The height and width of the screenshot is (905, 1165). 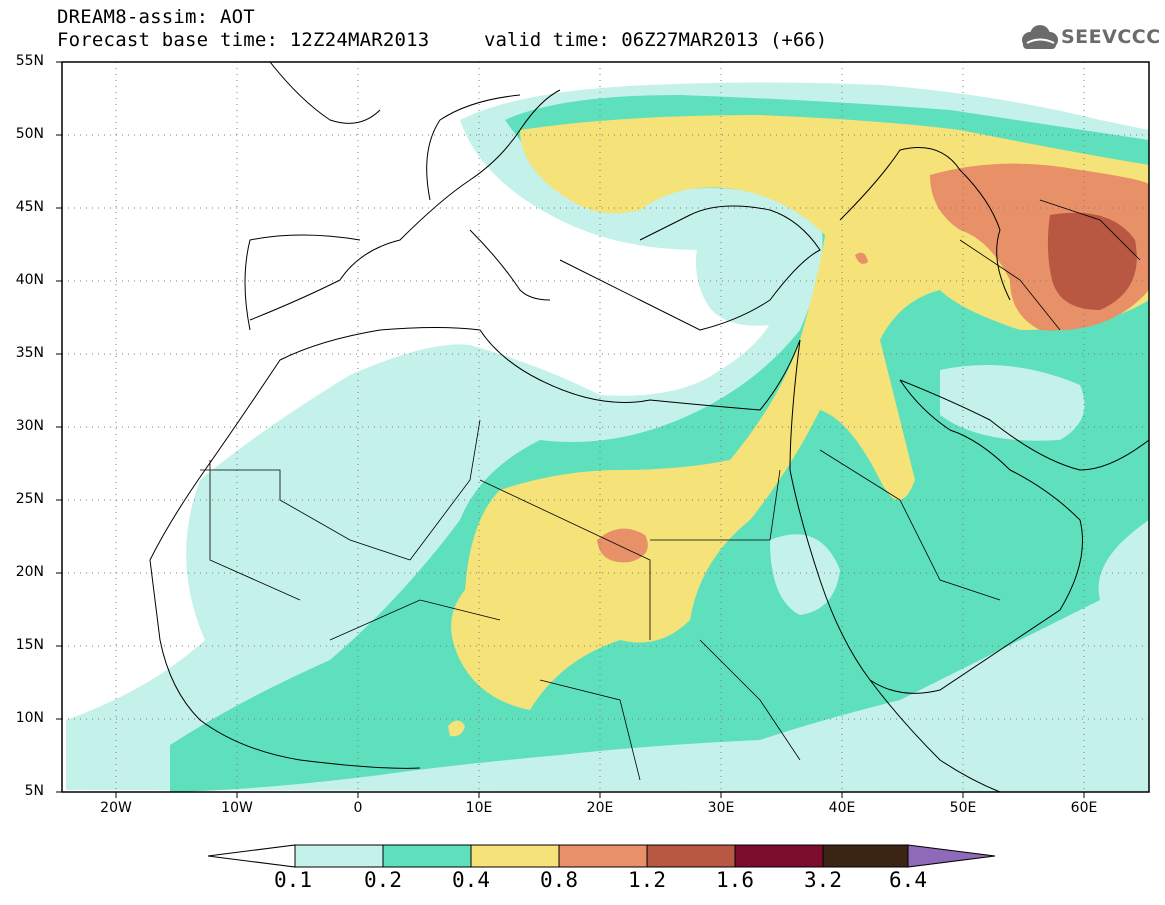 I want to click on cloud-icon, so click(x=1040, y=37).